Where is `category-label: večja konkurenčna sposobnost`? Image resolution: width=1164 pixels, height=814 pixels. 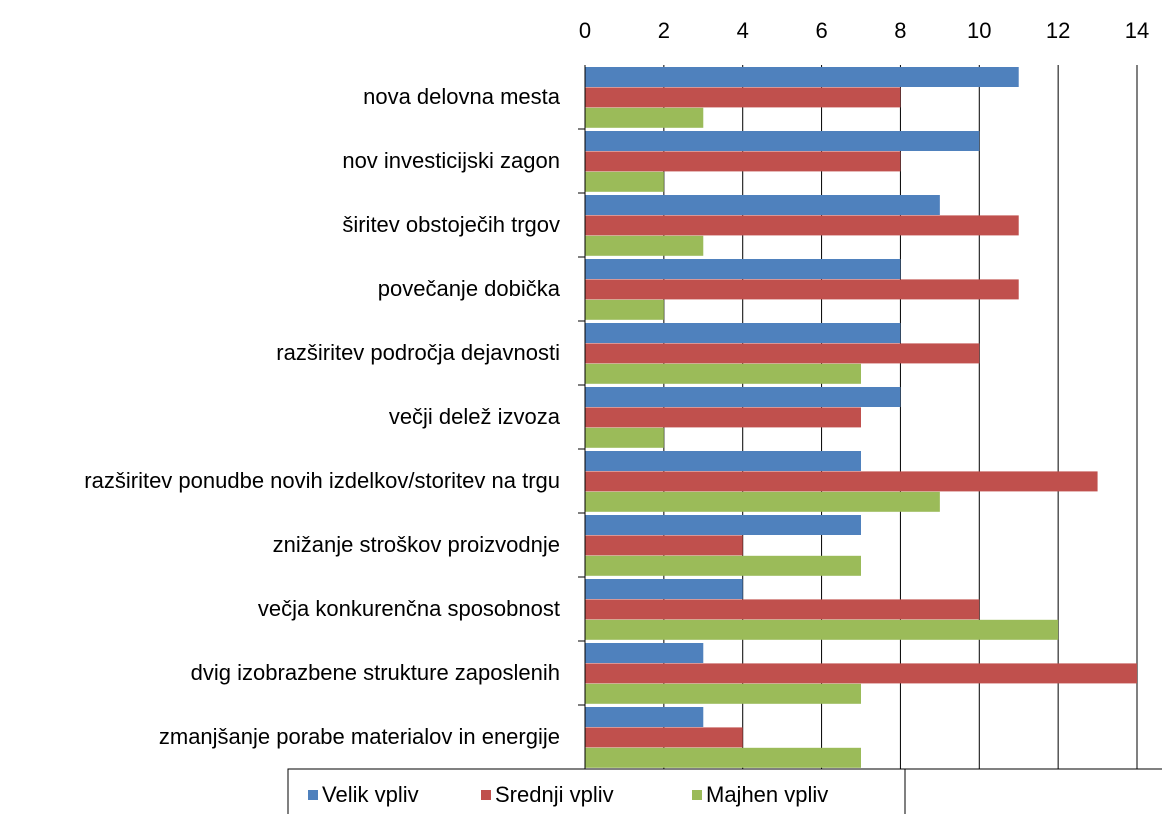
category-label: večja konkurenčna sposobnost is located at coordinates (408, 608).